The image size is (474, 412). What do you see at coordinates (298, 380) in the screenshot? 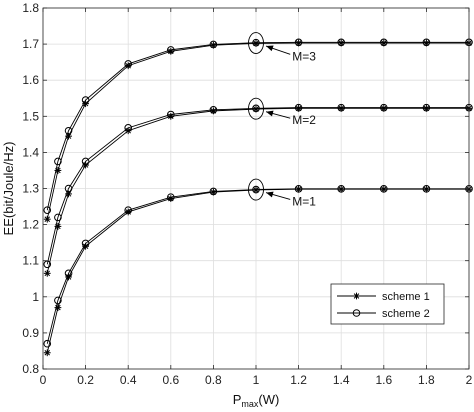
I see `x-tick-label: 1.2` at bounding box center [298, 380].